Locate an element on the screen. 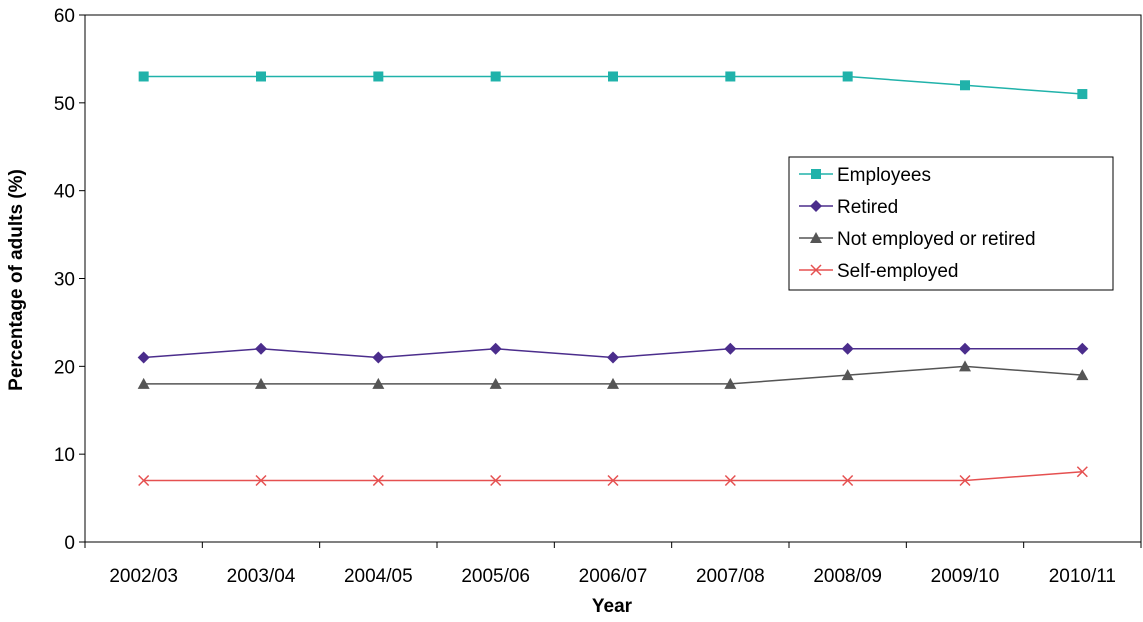 Image resolution: width=1143 pixels, height=622 pixels. x-tick-label: 2009/10 is located at coordinates (965, 576).